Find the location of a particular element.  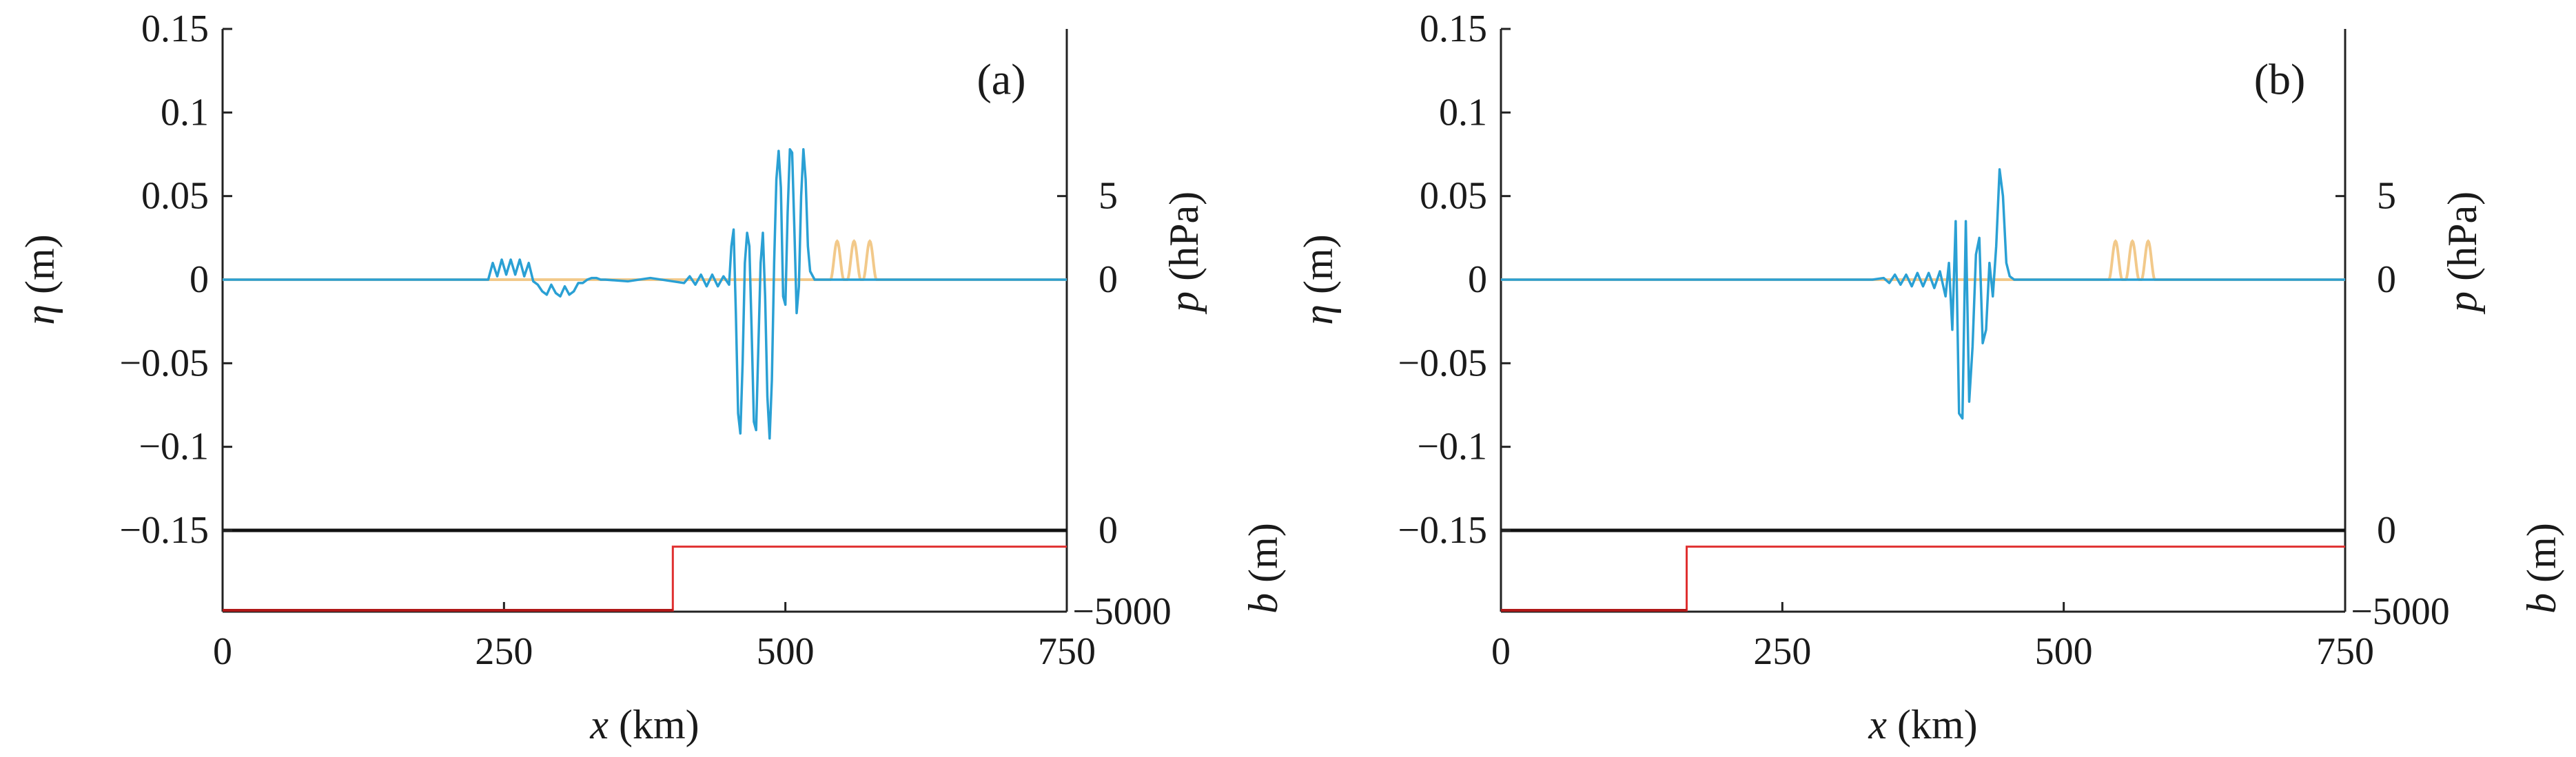

panel-label: (a) is located at coordinates (1001, 79).